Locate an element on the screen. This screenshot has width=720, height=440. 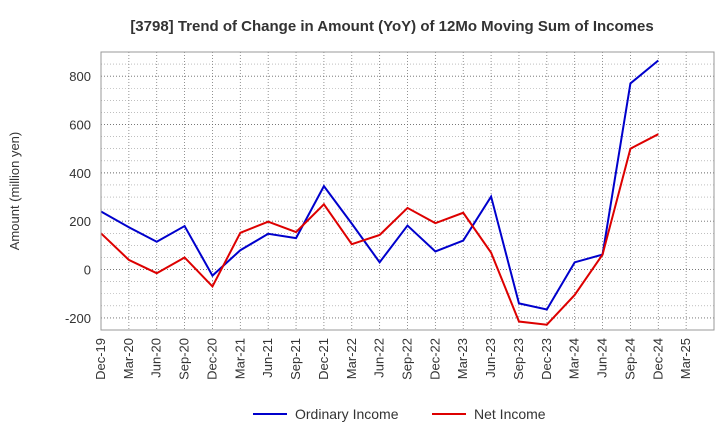
x-tick-label: Dec-20 is located at coordinates (211, 359).